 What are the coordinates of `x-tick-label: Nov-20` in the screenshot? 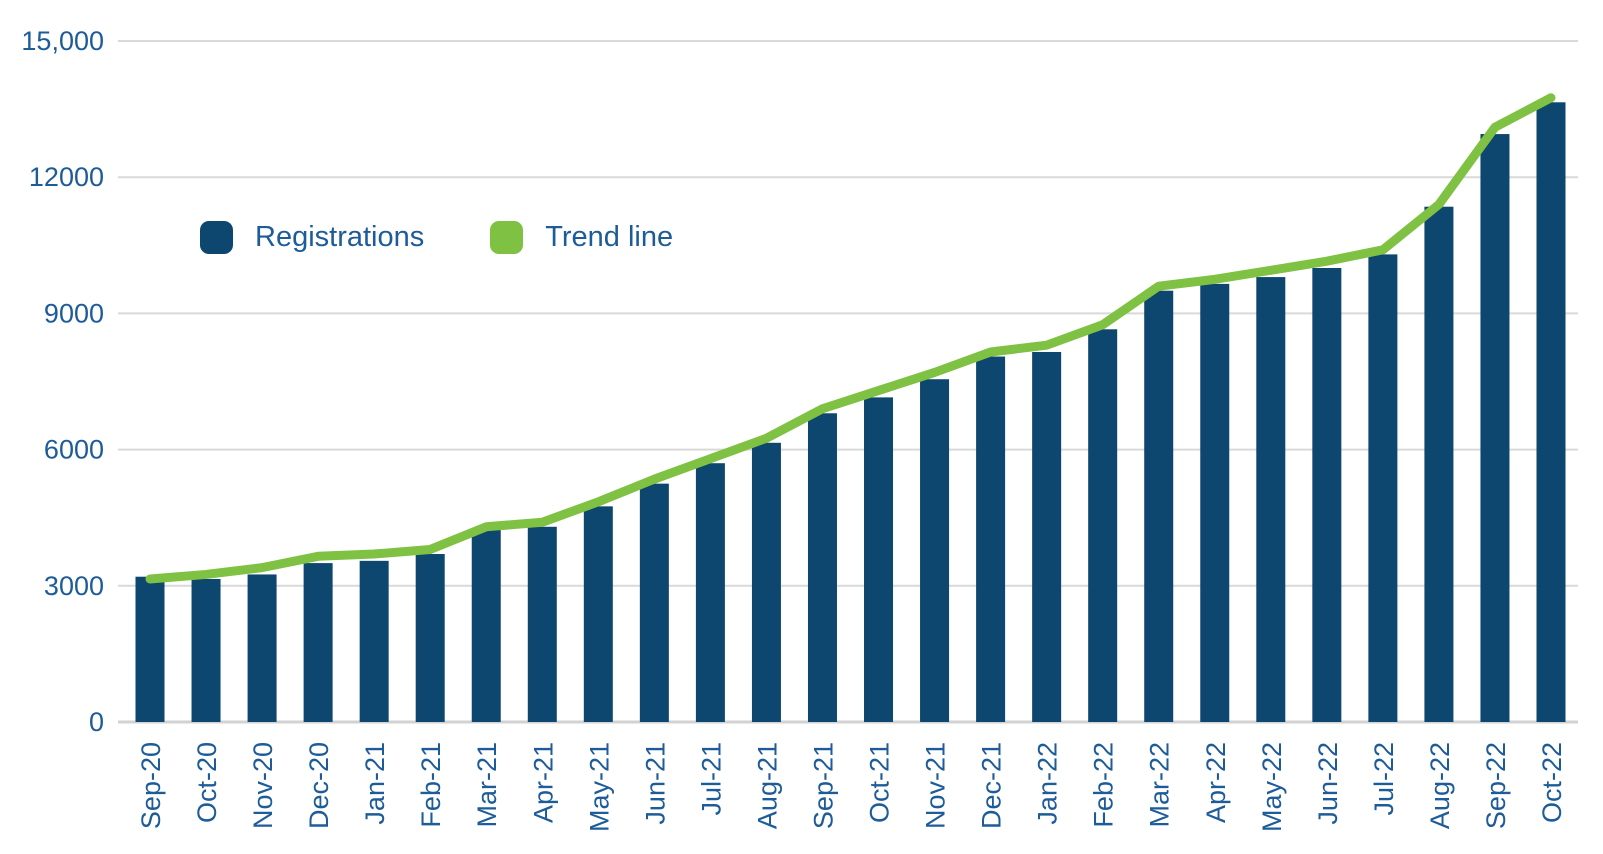 It's located at (263, 785).